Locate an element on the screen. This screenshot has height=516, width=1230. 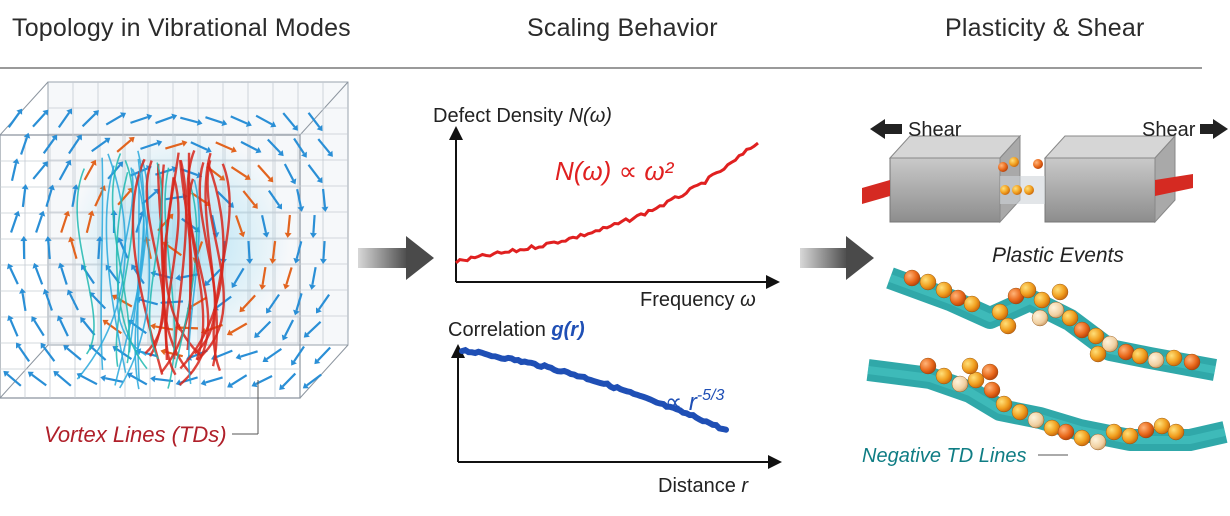
vortex-callout: Vortex Lines (TDs) is located at coordinates (135, 434).